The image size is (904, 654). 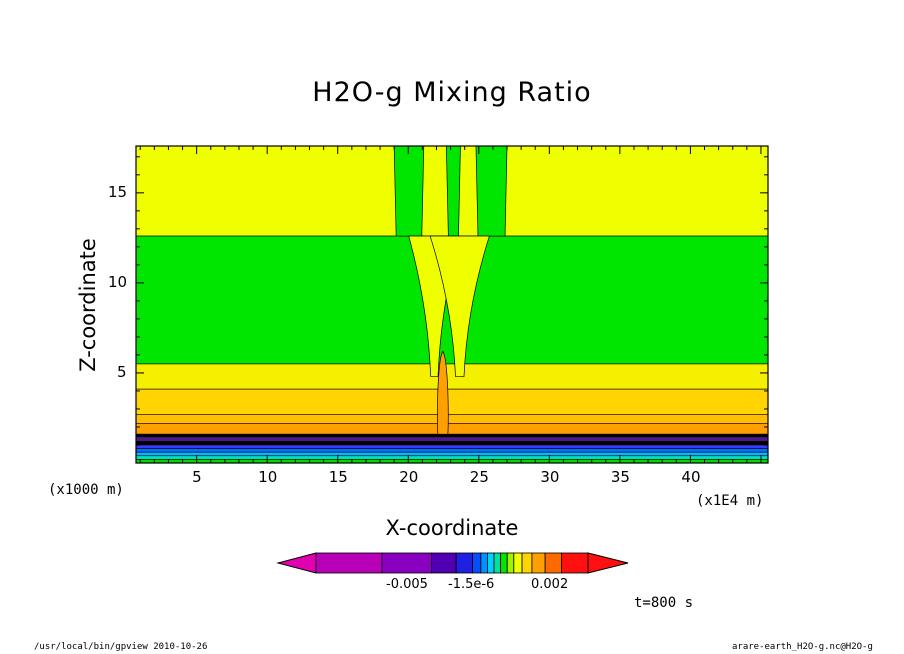 What do you see at coordinates (88, 305) in the screenshot?
I see `y-axis-label: Z-coordinate` at bounding box center [88, 305].